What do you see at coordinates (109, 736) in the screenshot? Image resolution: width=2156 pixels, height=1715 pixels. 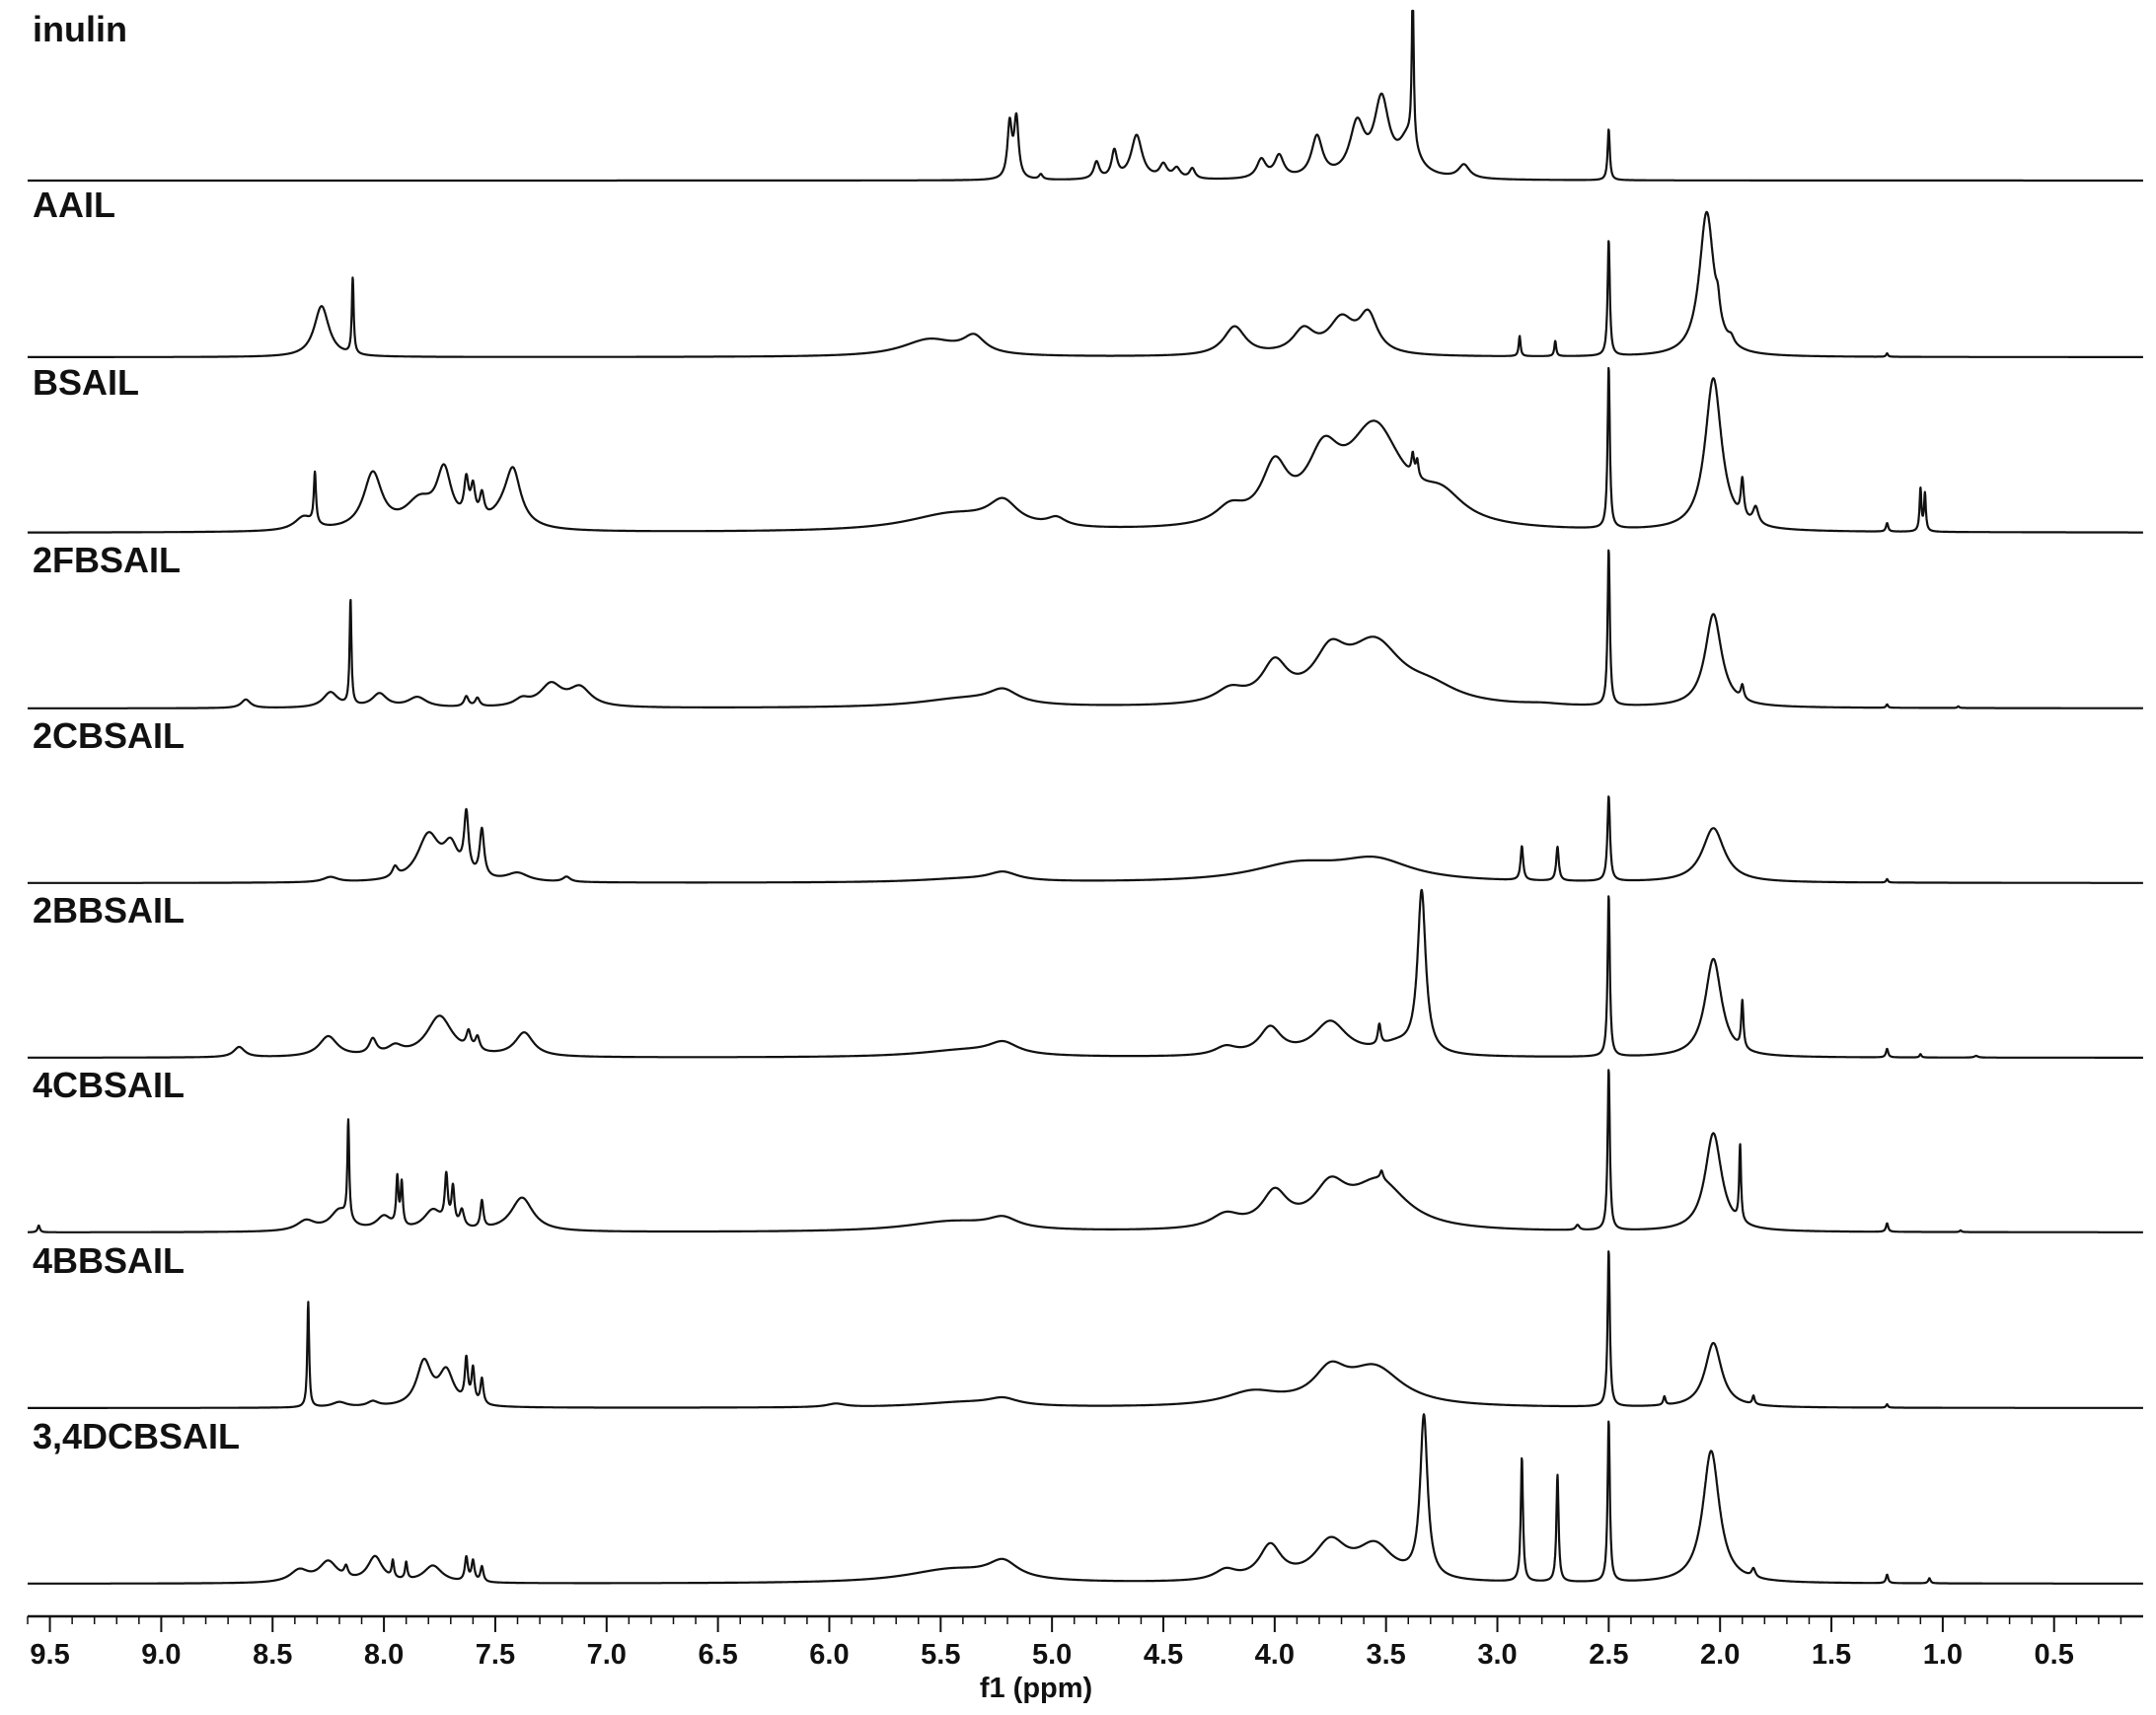 I see `spectrum-label-2cbsail: 2CBSAIL` at bounding box center [109, 736].